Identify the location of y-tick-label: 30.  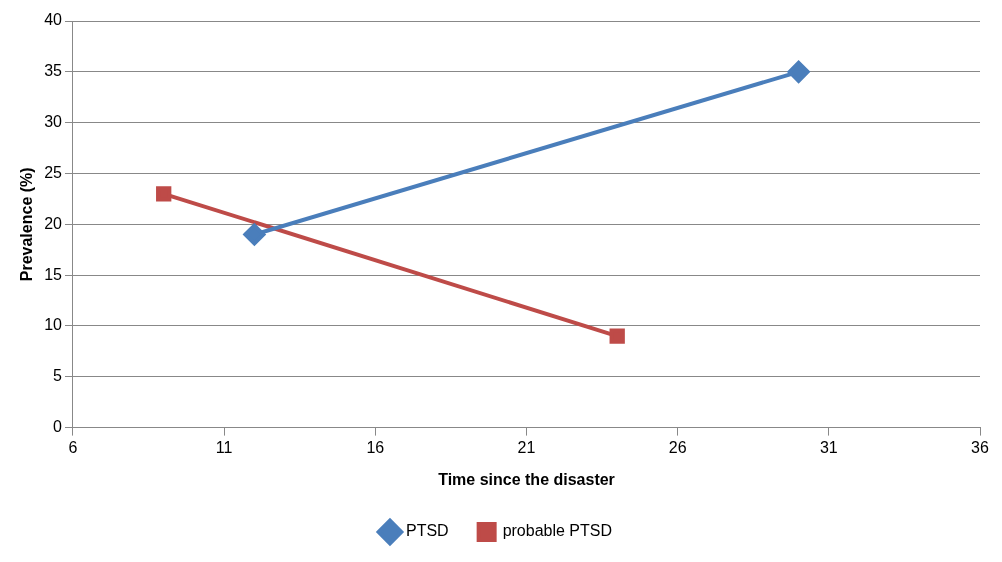
(53, 122).